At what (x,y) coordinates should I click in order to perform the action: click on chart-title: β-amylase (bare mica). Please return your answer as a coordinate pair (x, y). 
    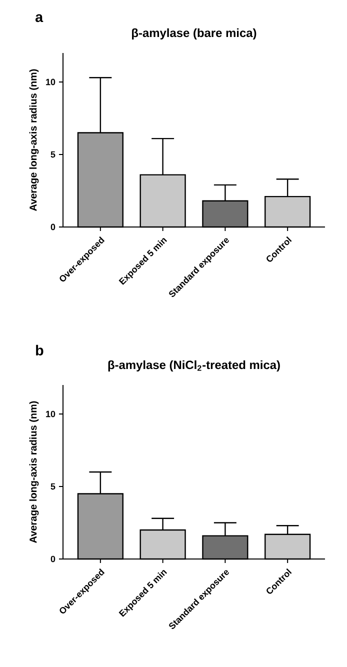
    Looking at the image, I should click on (194, 34).